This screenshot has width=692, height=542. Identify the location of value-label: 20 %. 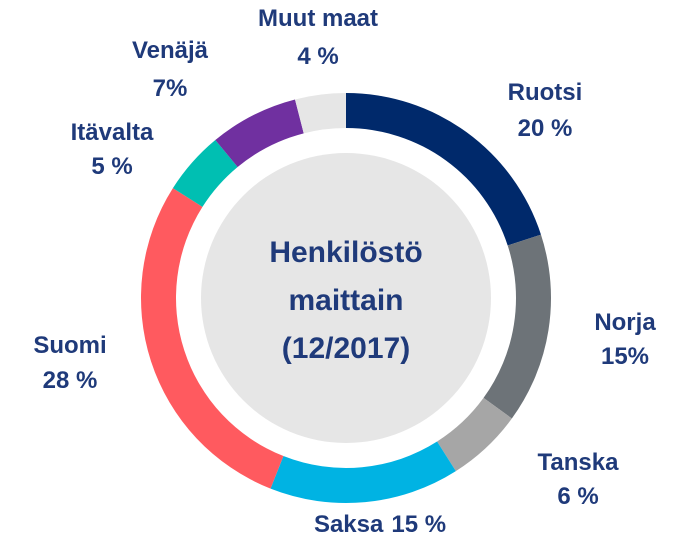
(545, 128).